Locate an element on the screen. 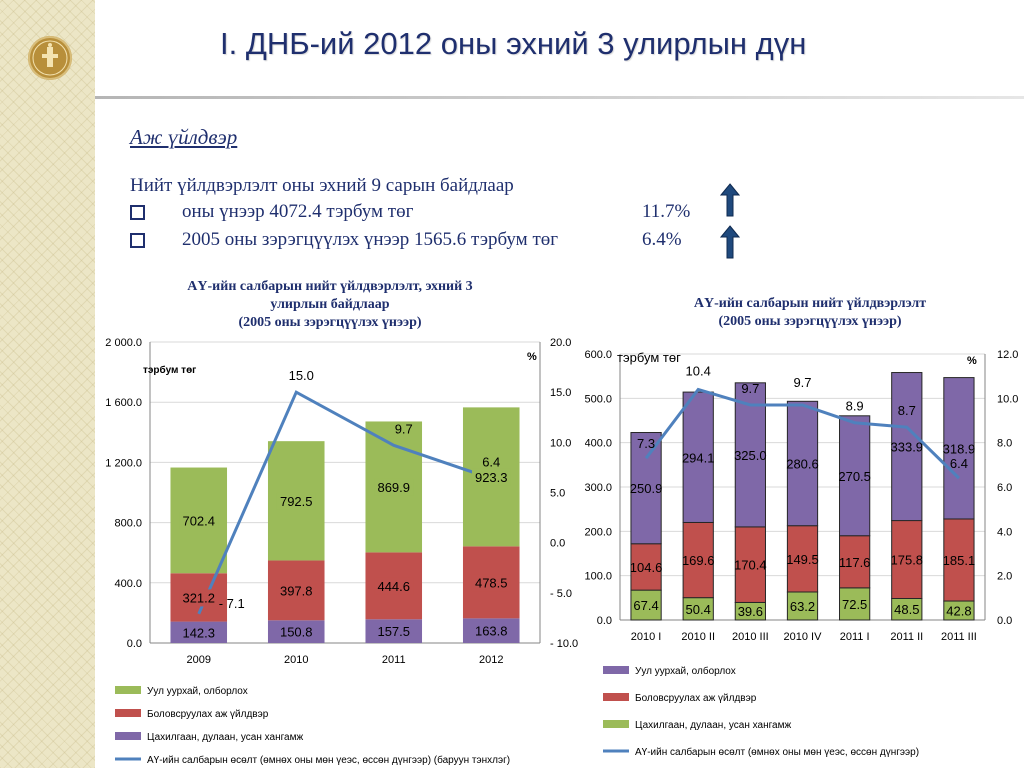  x-tick-label: 2012 is located at coordinates (491, 660).